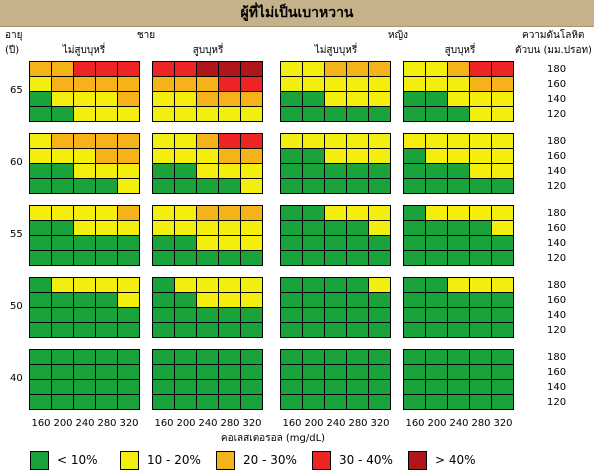 This screenshot has width=594, height=475. Describe the element at coordinates (16, 378) in the screenshot. I see `age-tick-label: 40` at that location.